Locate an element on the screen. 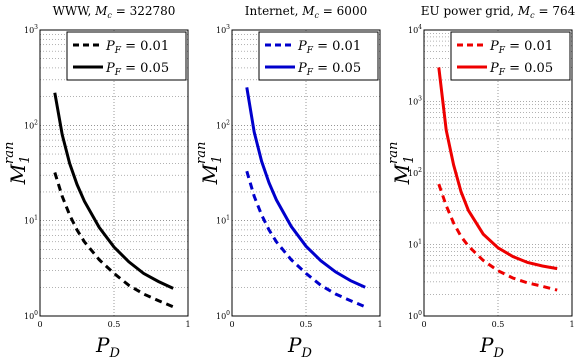 This screenshot has height=364, width=580. chart-title: Internet, Mc = 6000 is located at coordinates (306, 12).